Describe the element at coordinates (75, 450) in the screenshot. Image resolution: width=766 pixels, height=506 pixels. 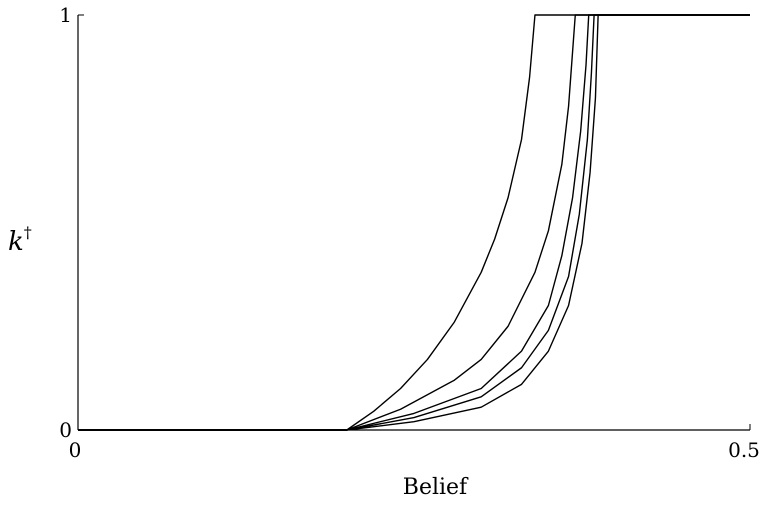
I see `x-tick-label-left: 0` at that location.